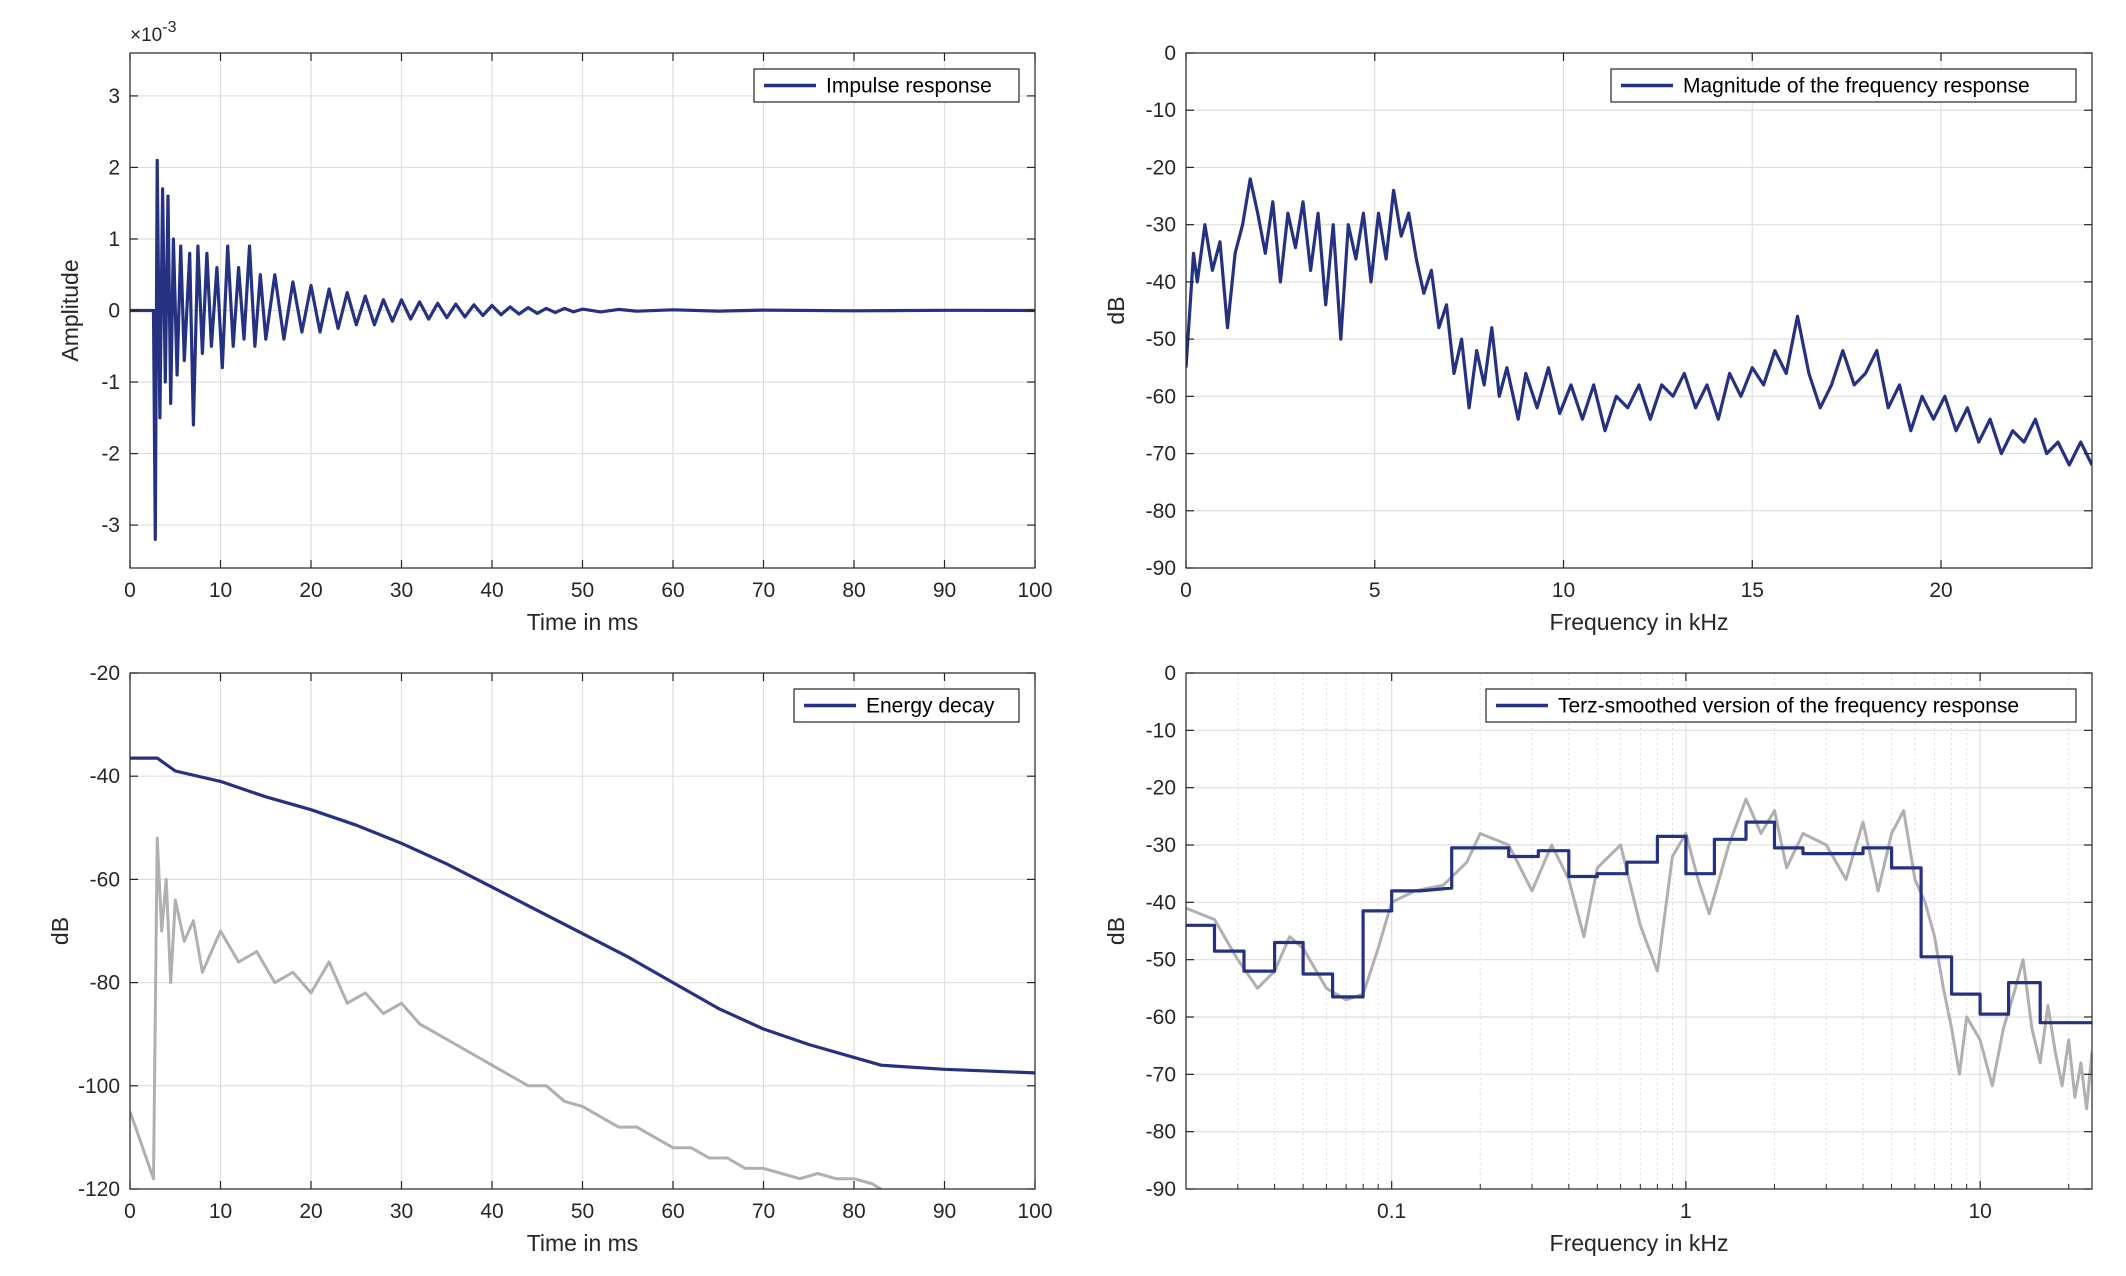  Describe the element at coordinates (99, 1189) in the screenshot. I see `y-tick-label: -120` at that location.